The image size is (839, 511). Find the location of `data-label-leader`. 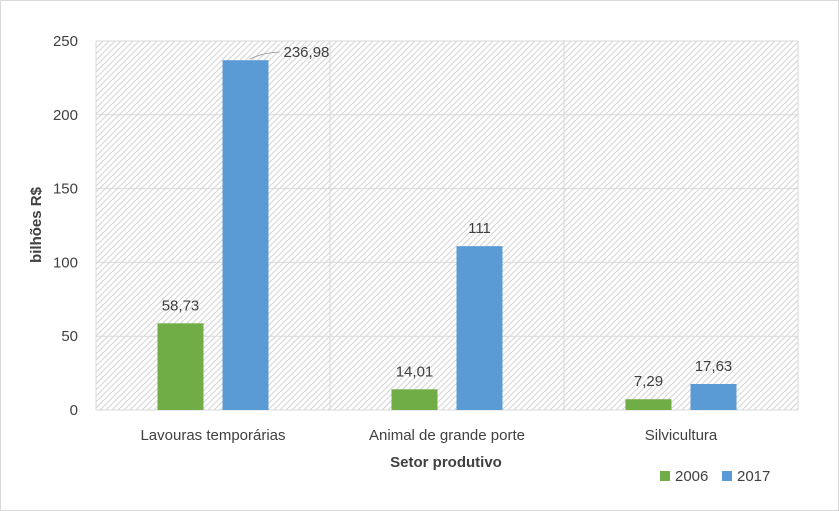

data-label-leader is located at coordinates (264, 55).